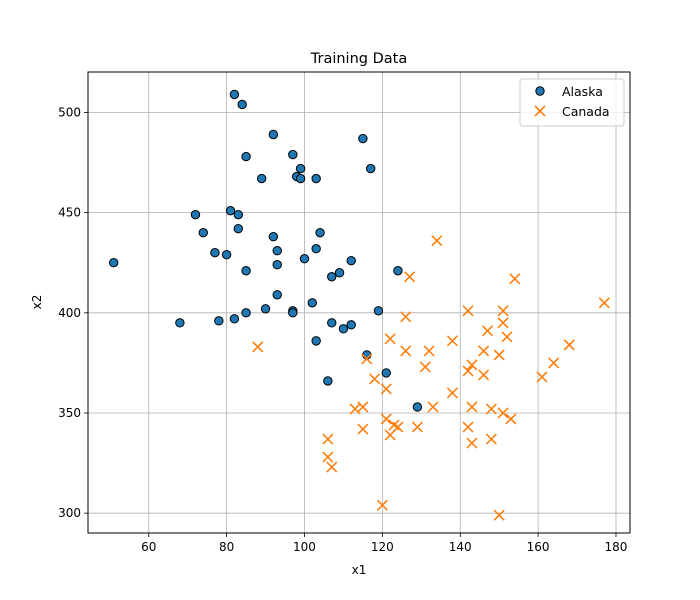 This screenshot has height=600, width=700. What do you see at coordinates (37, 302) in the screenshot?
I see `y-axis-label: x2` at bounding box center [37, 302].